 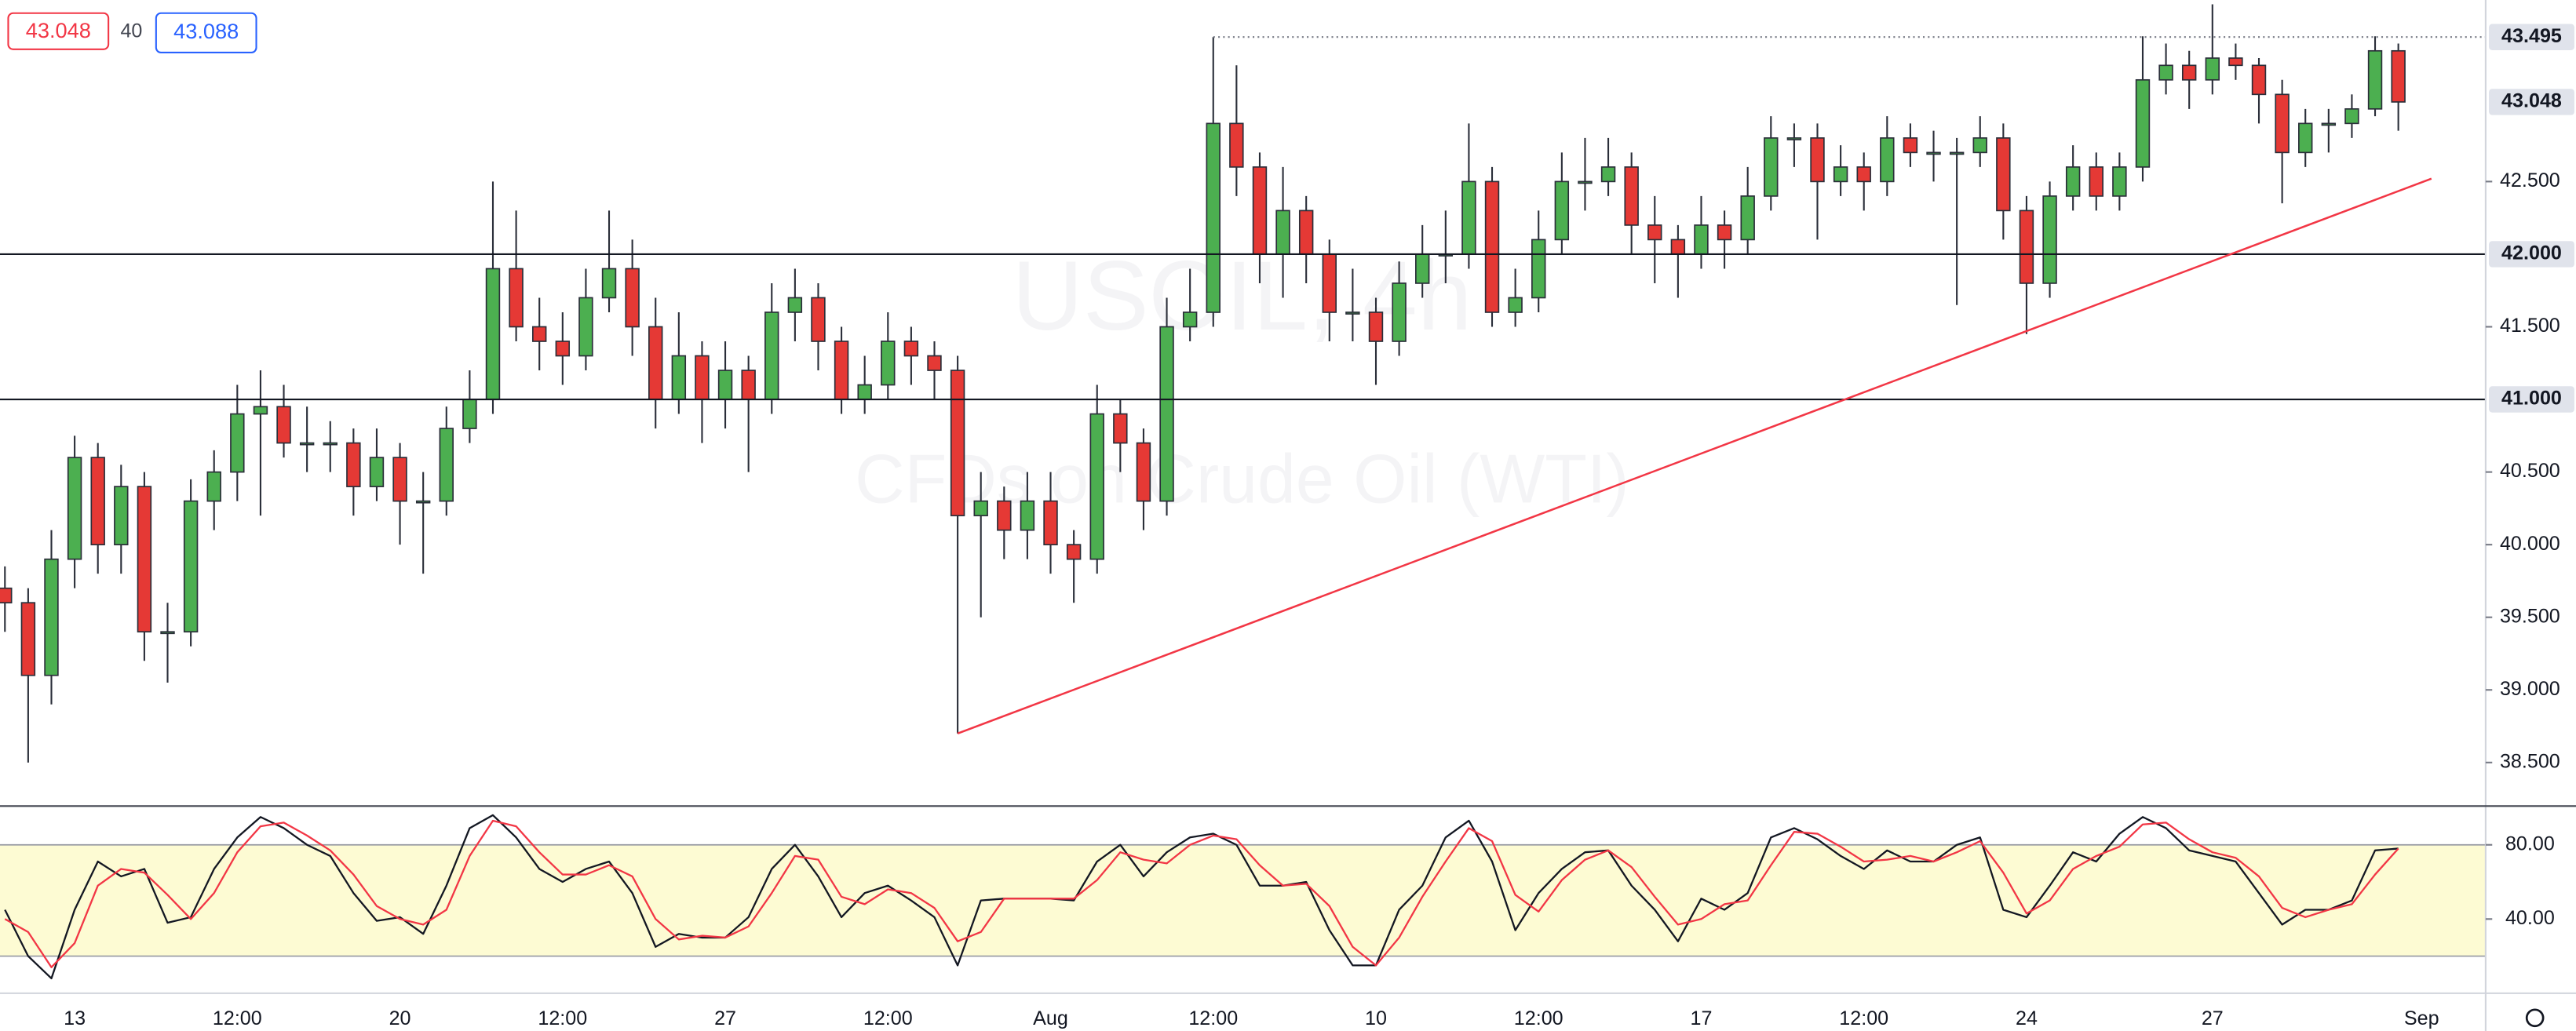 I want to click on y-tick-label: 80.00, so click(x=2530, y=843).